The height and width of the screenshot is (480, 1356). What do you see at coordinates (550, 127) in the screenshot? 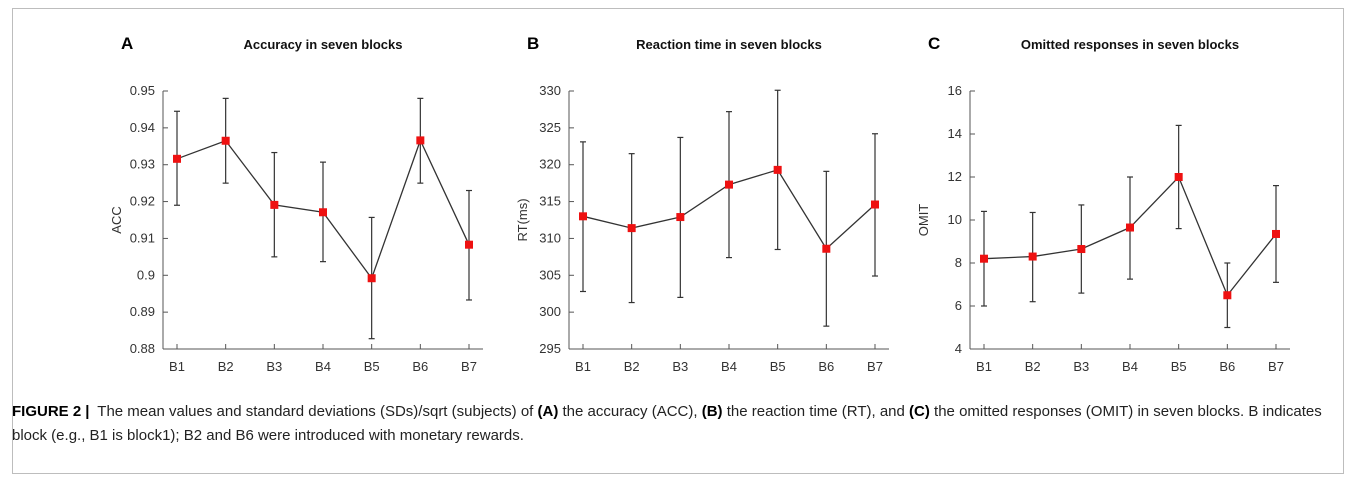
I see `y-tick-label: 325` at bounding box center [550, 127].